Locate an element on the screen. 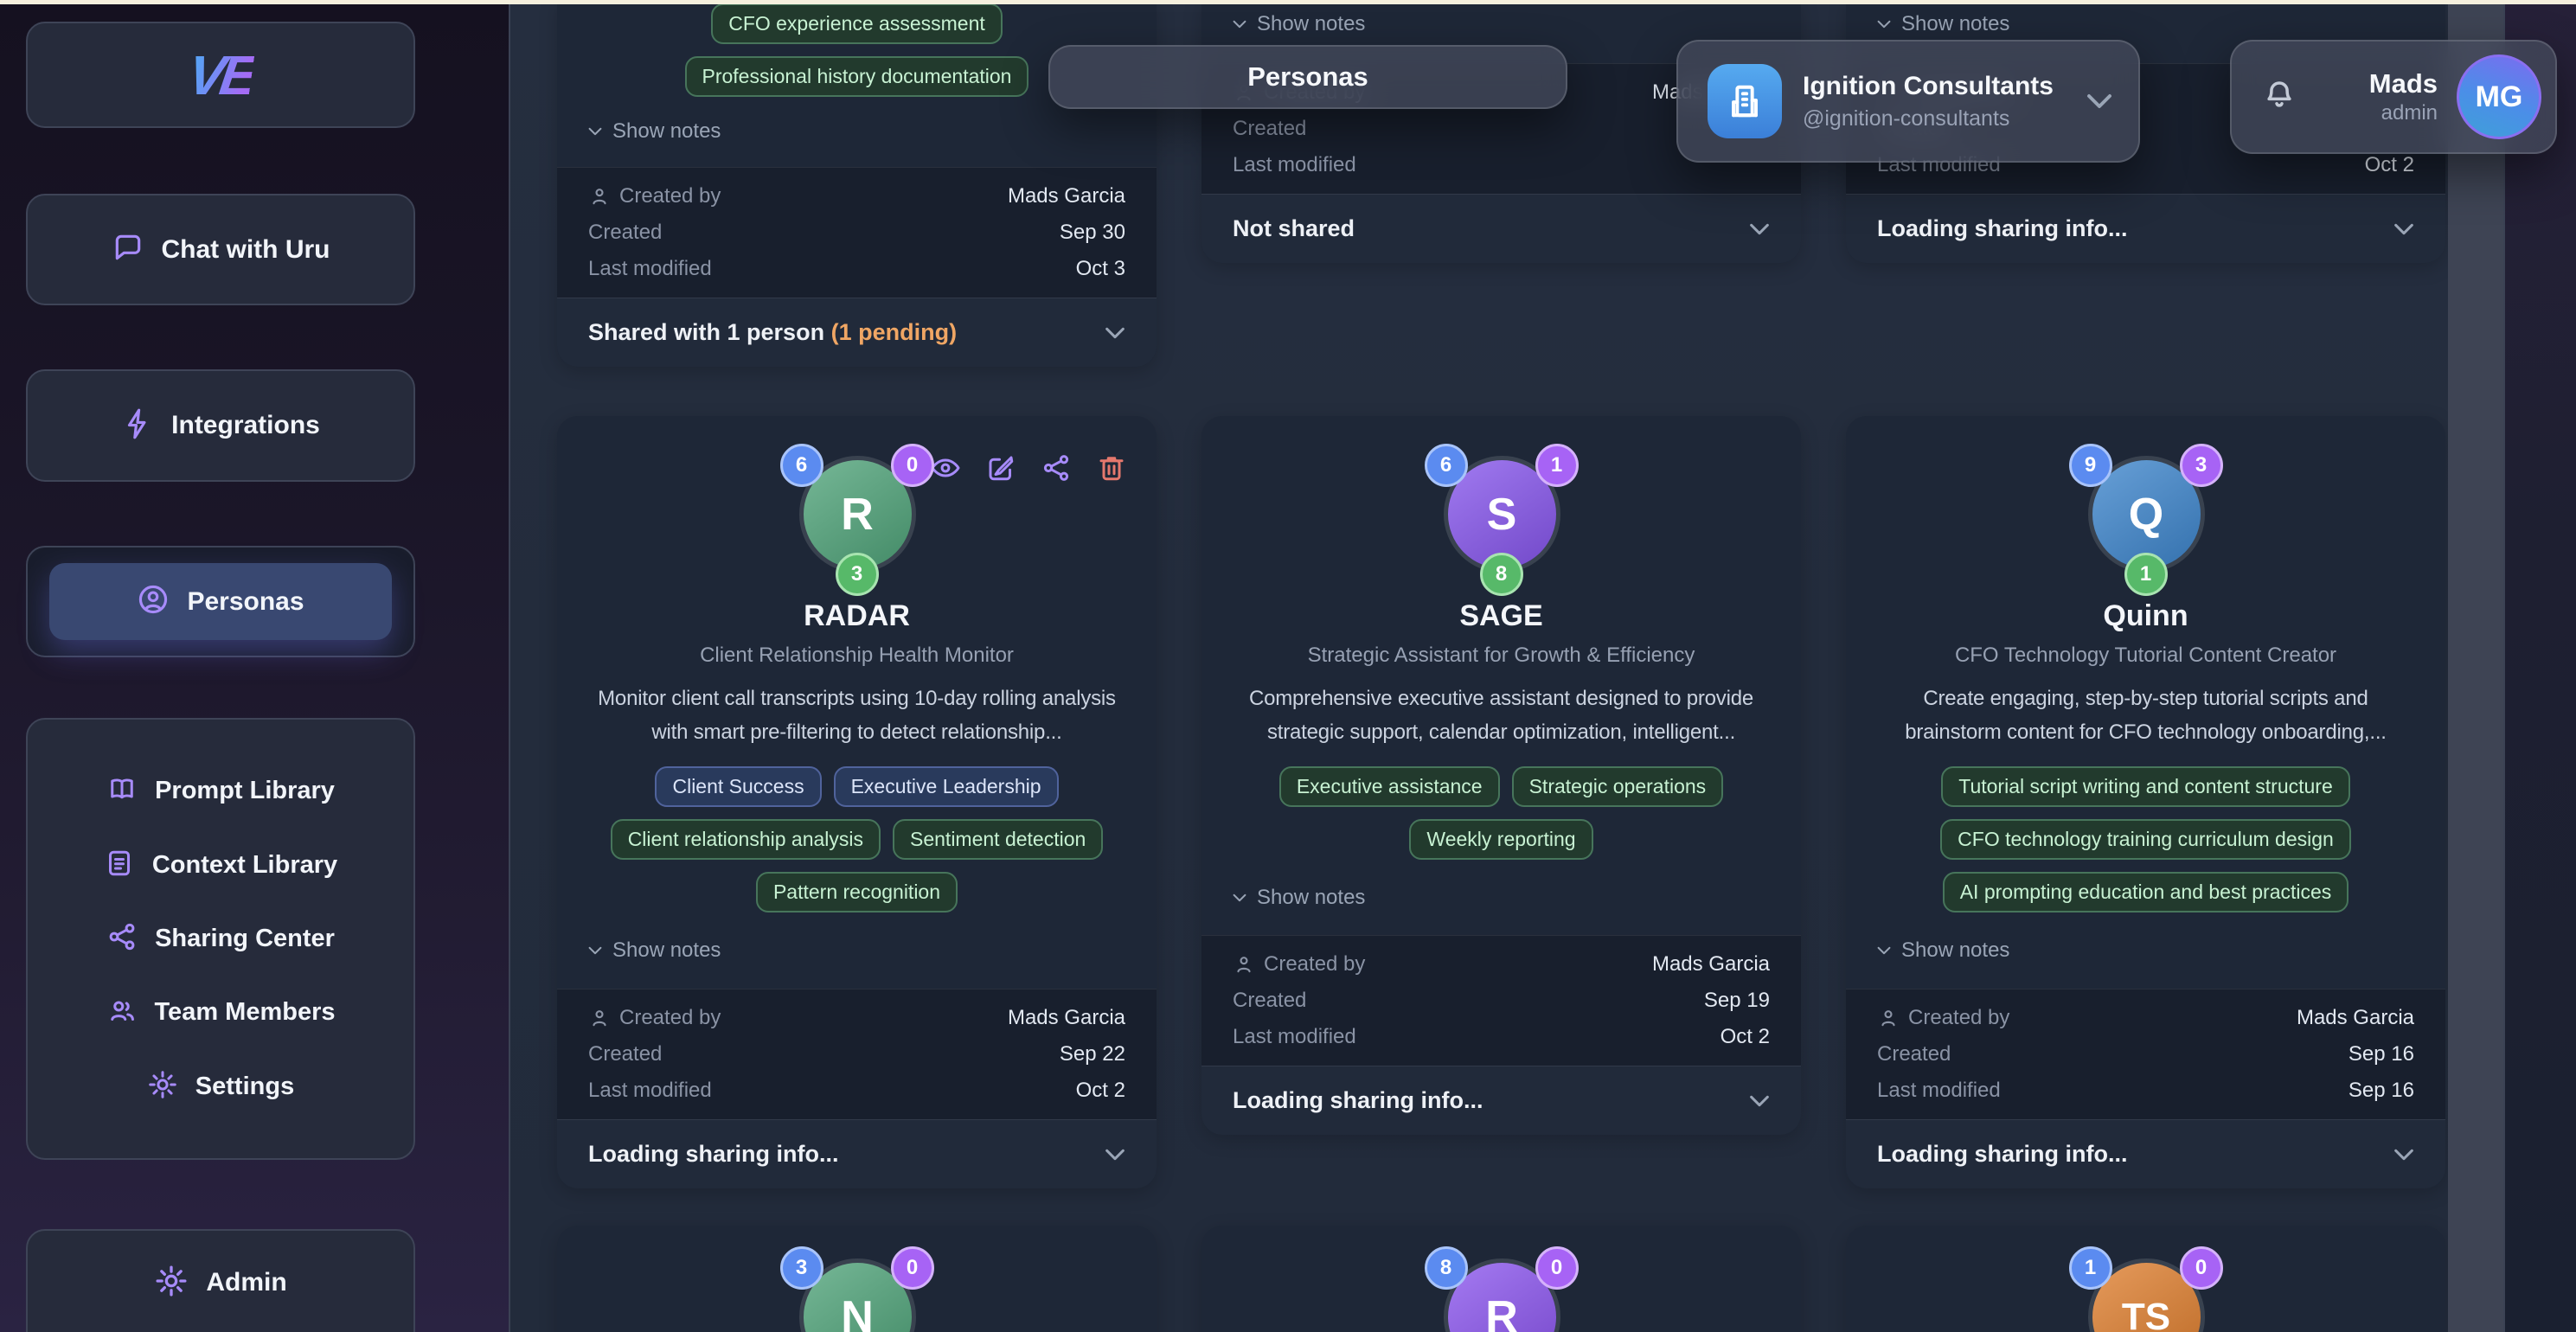 This screenshot has width=2576, height=1332. persona-avatar: 8 0 R is located at coordinates (1501, 1289).